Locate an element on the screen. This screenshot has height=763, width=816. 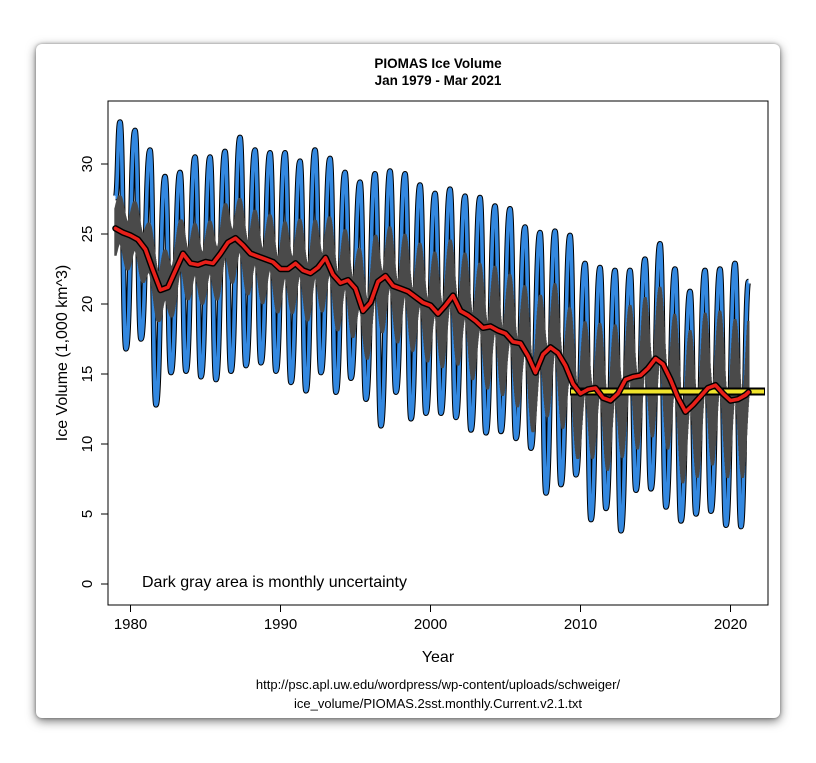
y-tick-label: 0 is located at coordinates (87, 584).